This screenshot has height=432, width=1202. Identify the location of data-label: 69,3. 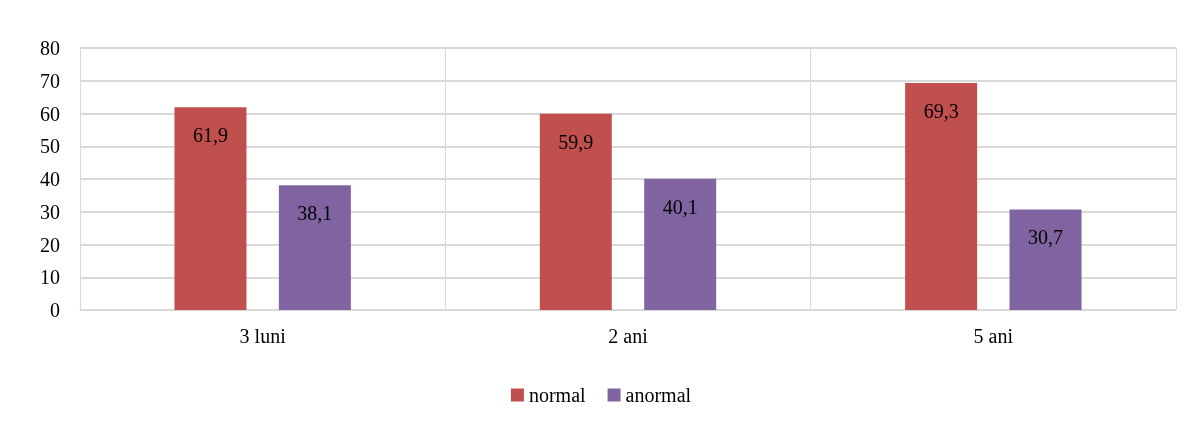
(941, 111).